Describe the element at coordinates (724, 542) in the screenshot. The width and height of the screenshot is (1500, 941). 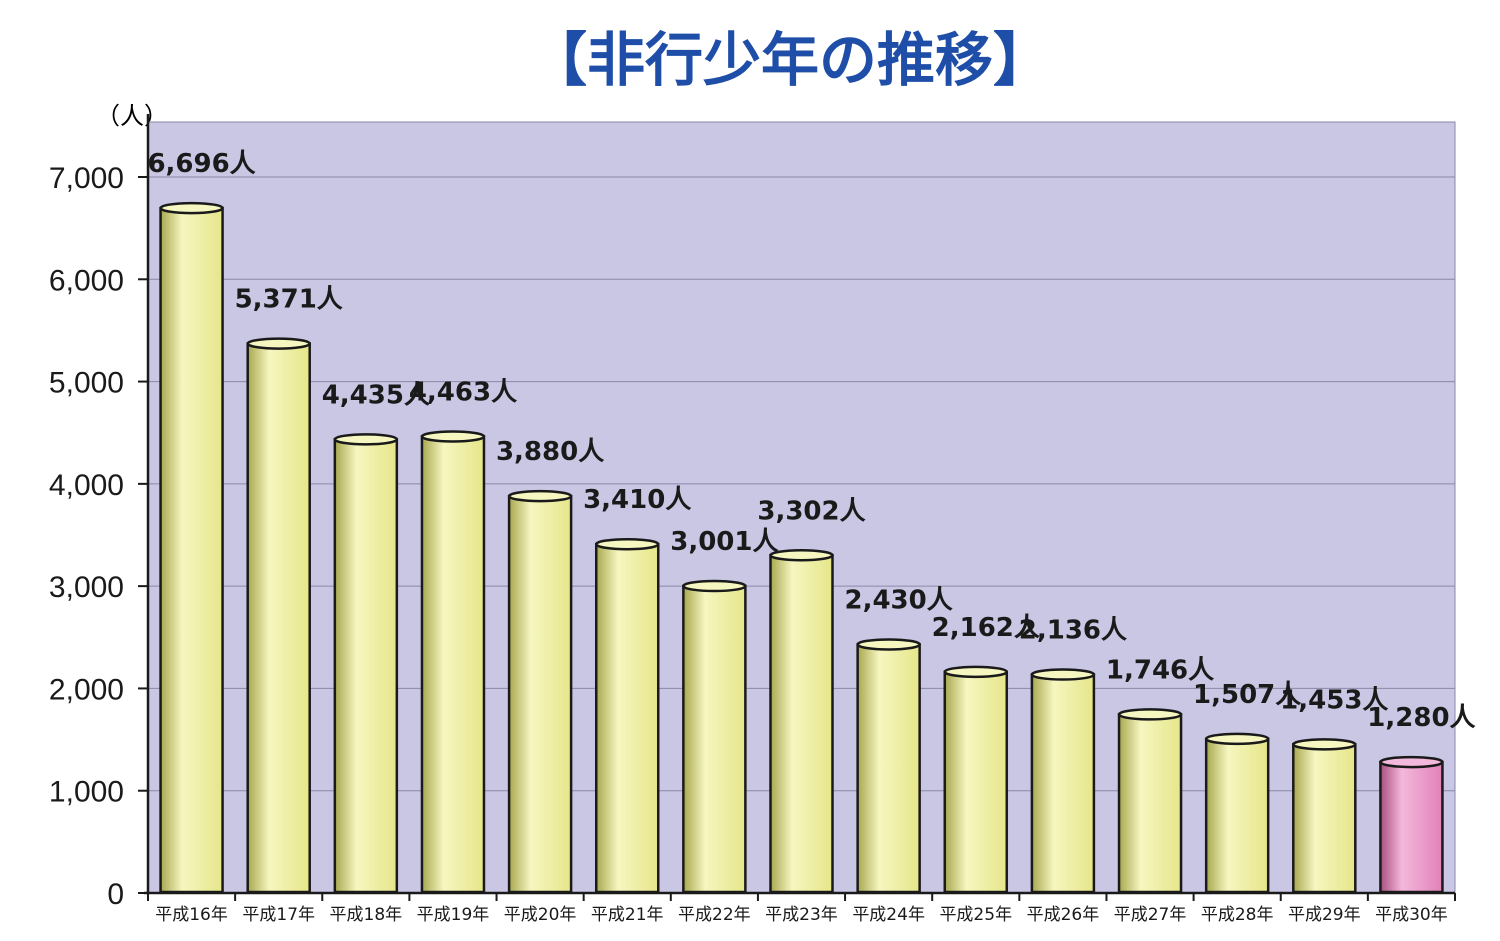
I see `bar-value-label: 3,001人` at that location.